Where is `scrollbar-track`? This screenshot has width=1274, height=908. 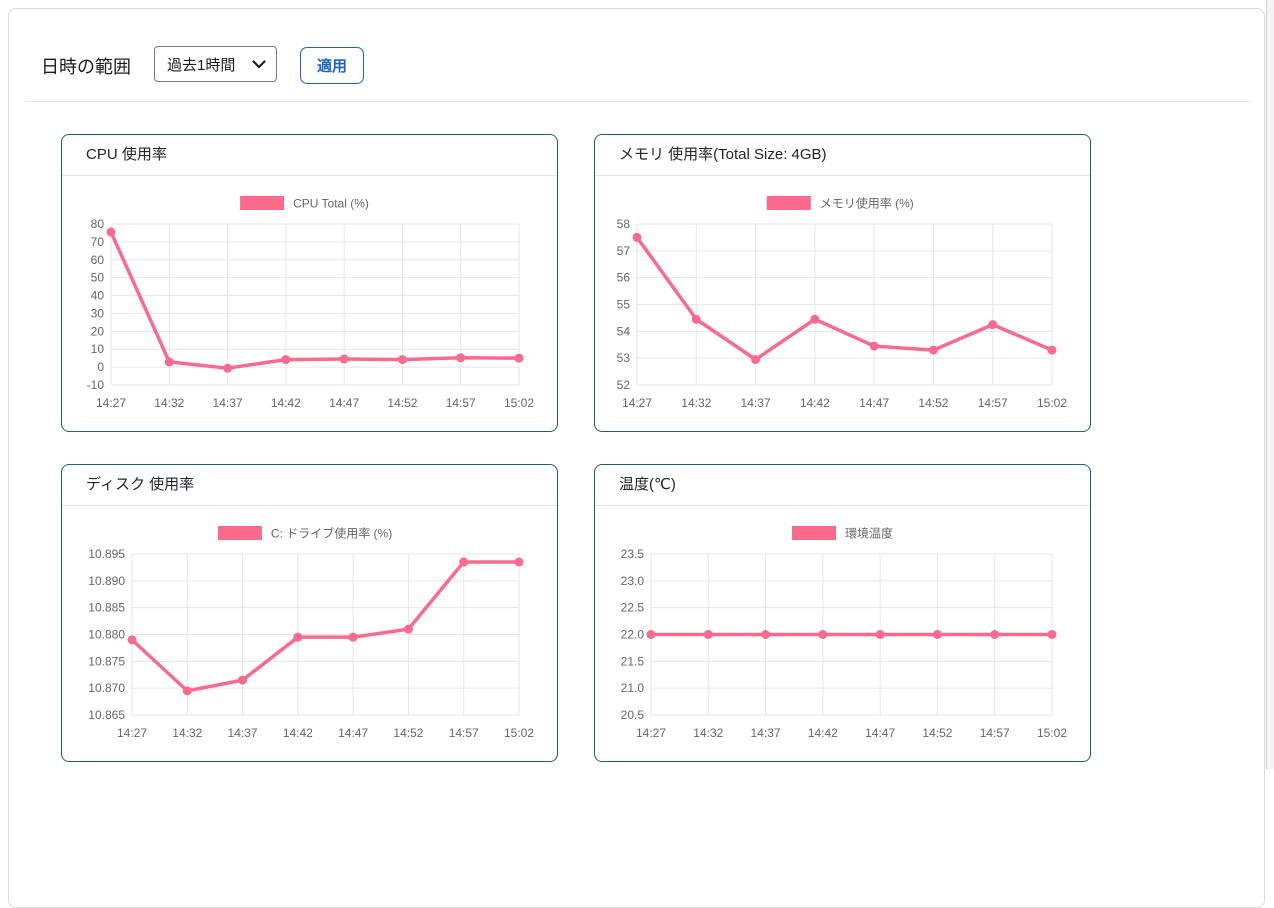
scrollbar-track is located at coordinates (1270, 384).